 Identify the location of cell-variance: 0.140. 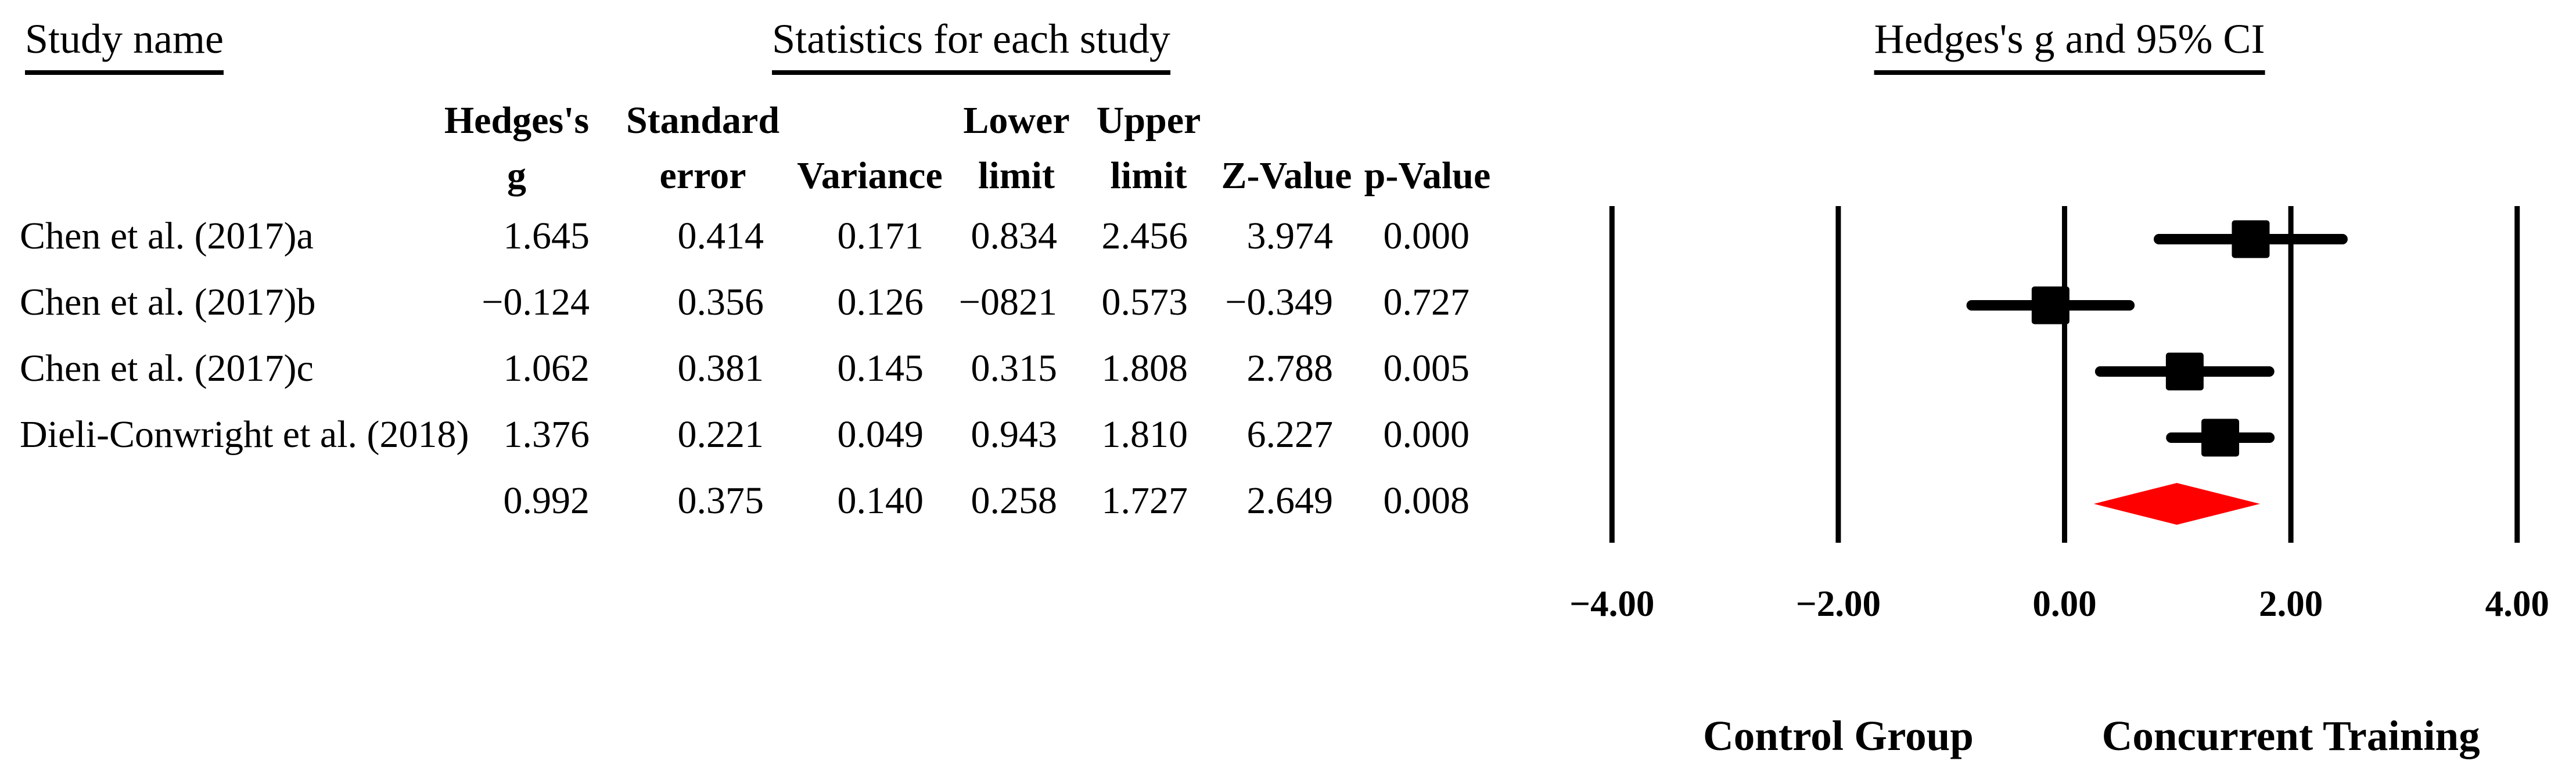
(880, 500).